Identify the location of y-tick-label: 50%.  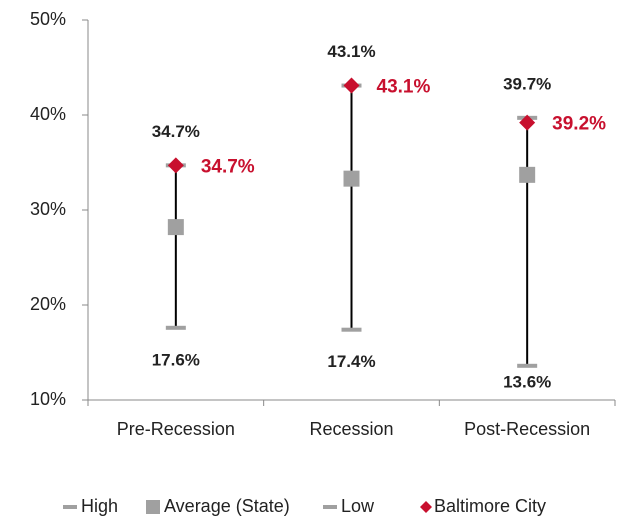
(48, 19).